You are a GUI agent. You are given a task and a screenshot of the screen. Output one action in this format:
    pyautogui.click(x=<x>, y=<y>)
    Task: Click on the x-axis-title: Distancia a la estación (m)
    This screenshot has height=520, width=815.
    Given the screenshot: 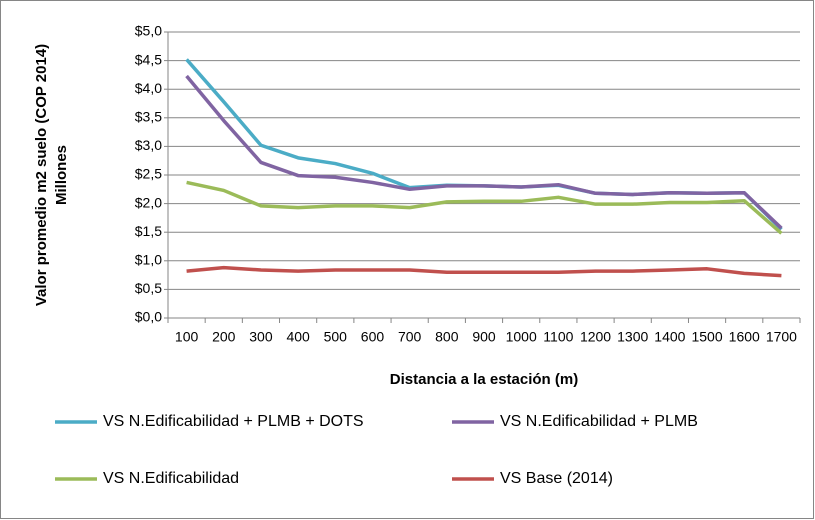 What is the action you would take?
    pyautogui.click(x=484, y=379)
    